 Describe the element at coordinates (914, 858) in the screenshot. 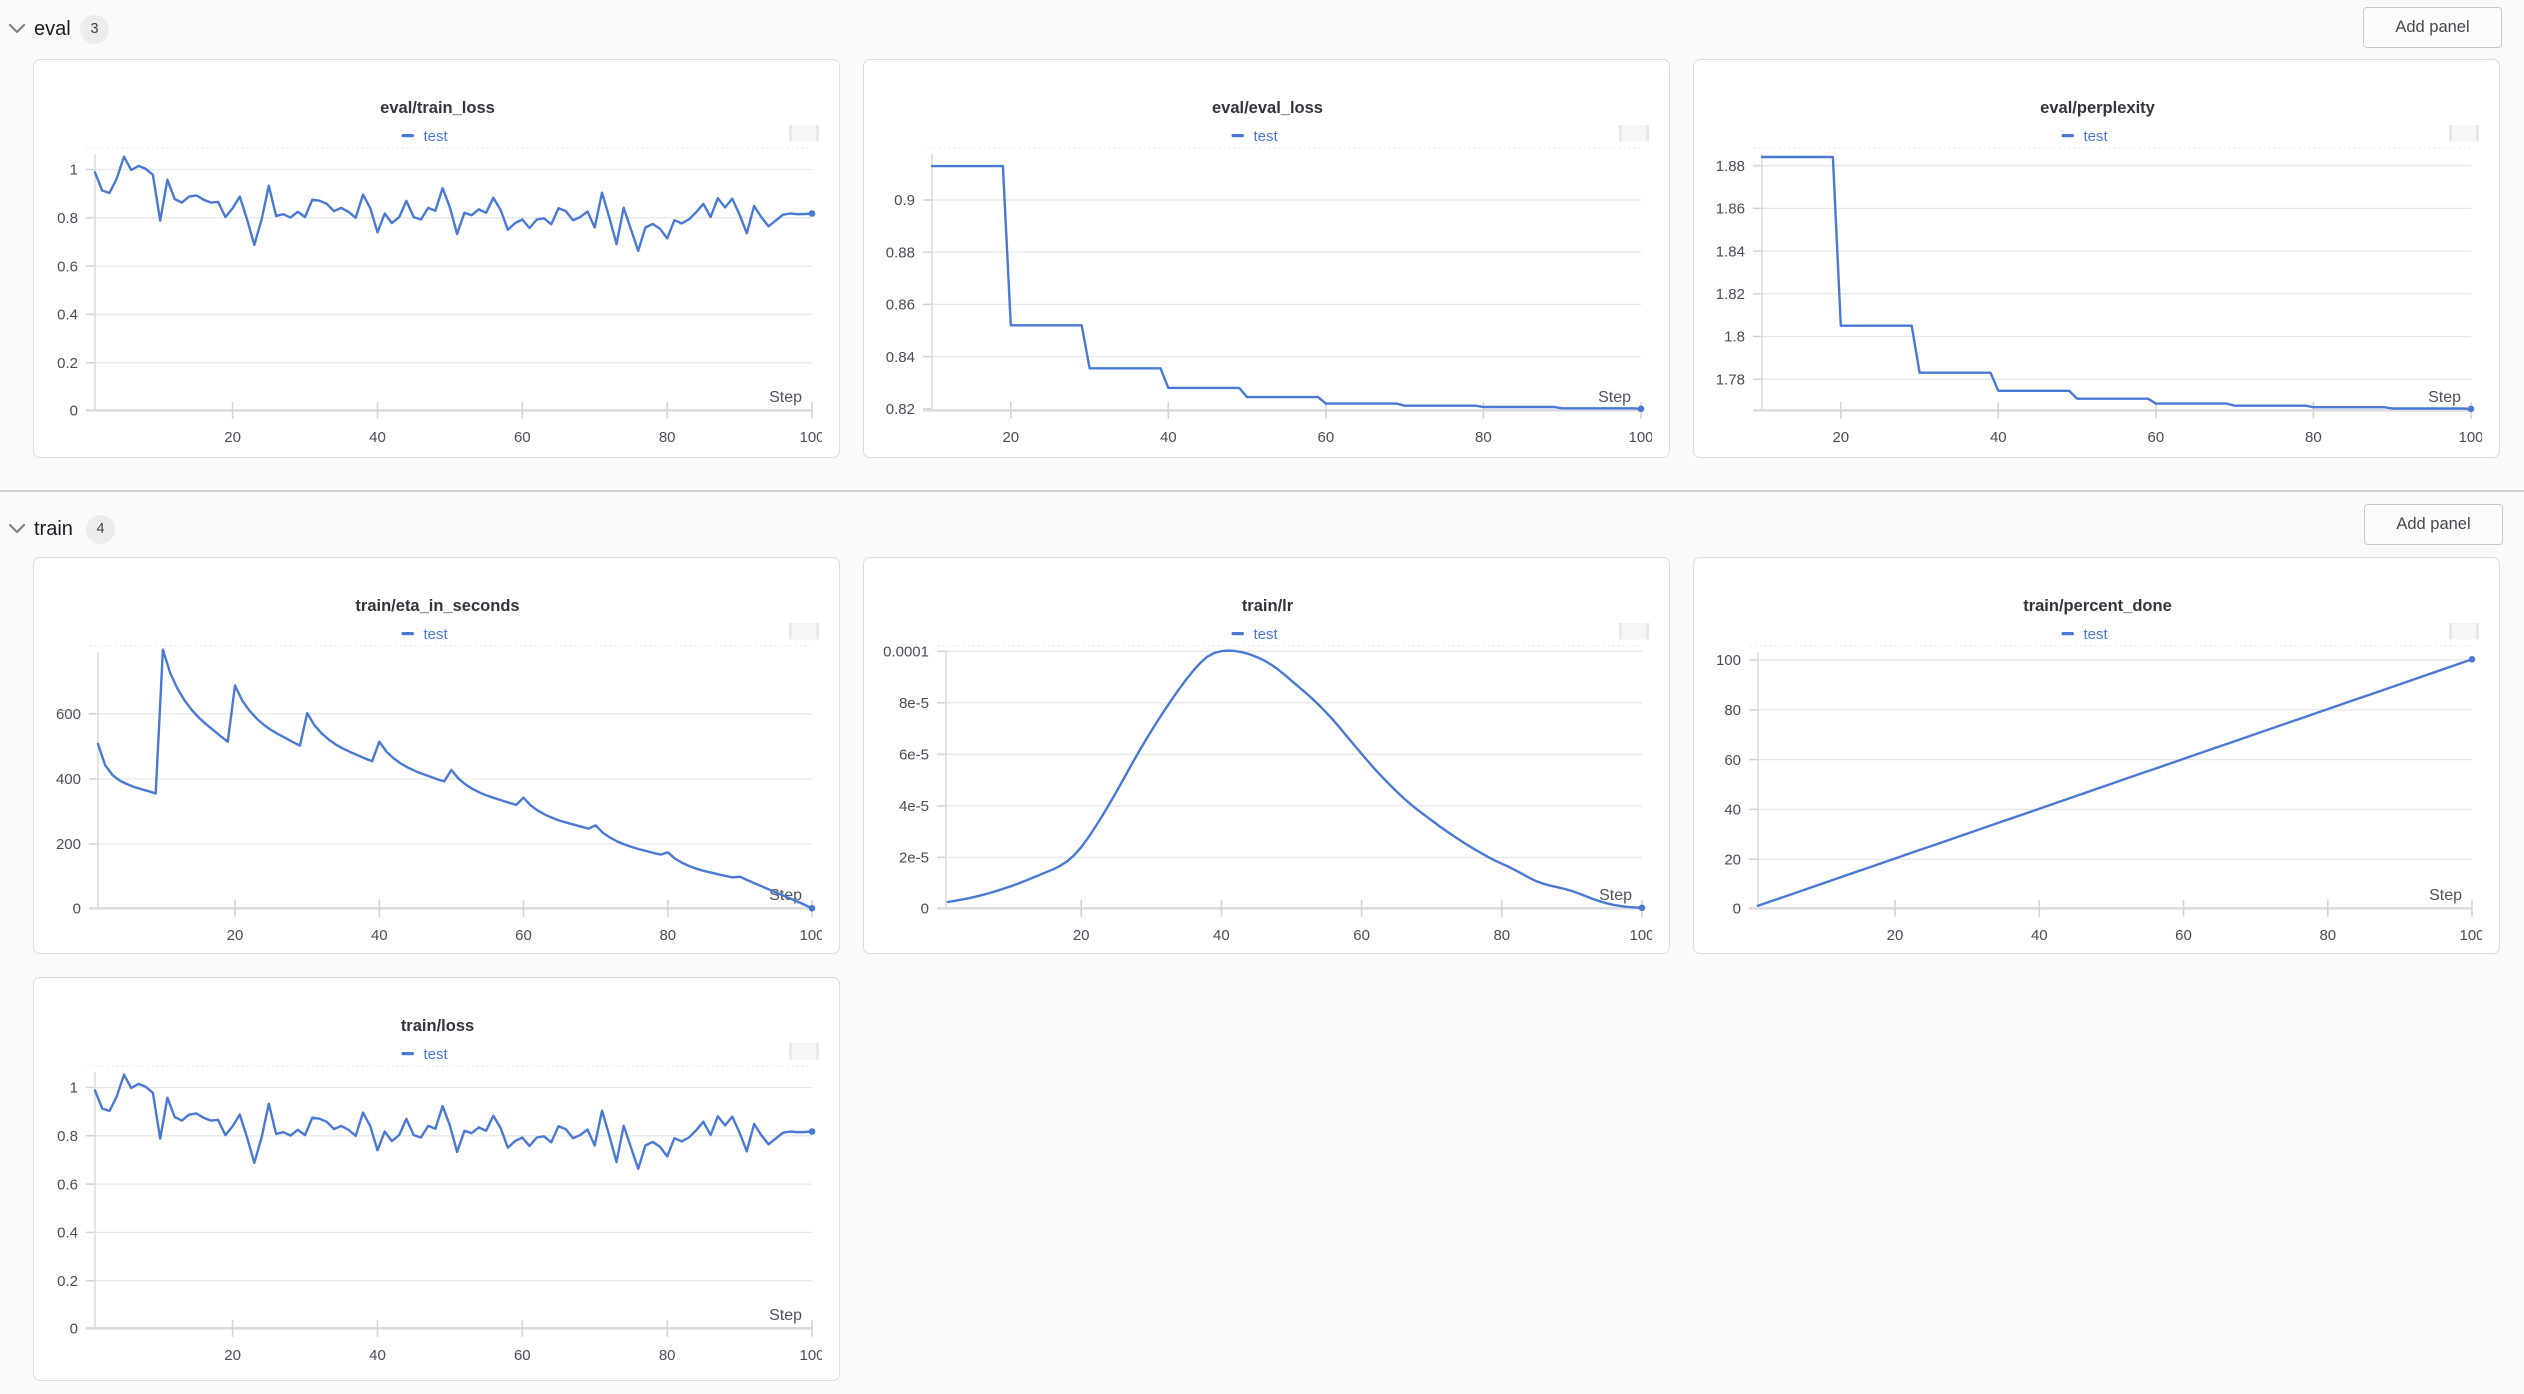

I see `svg-text: 2e-5` at that location.